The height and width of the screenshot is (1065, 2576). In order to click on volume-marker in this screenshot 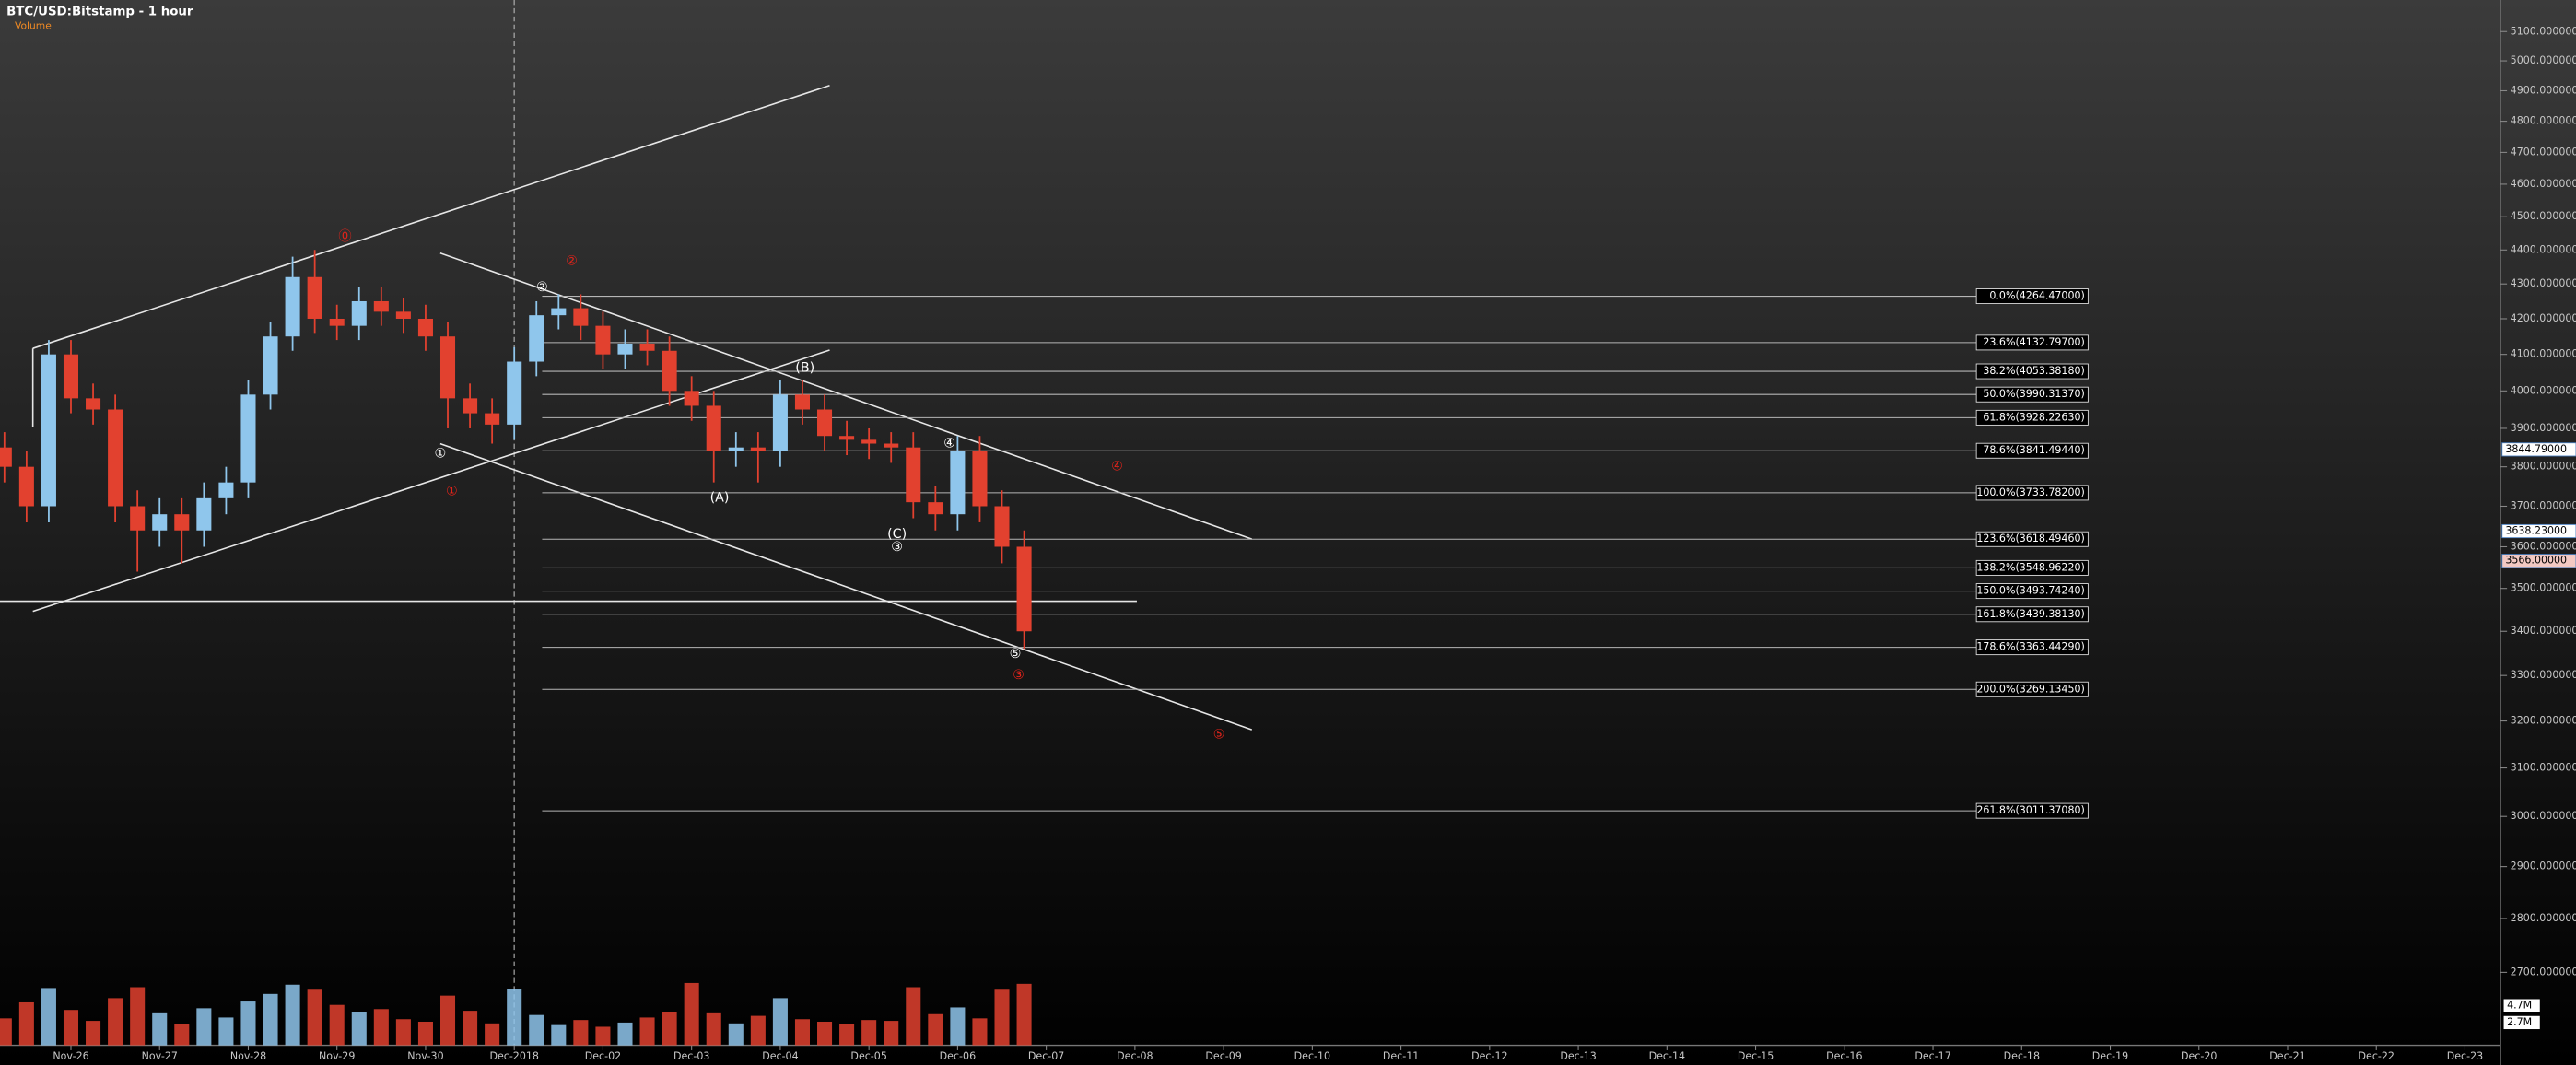, I will do `click(2521, 1005)`.